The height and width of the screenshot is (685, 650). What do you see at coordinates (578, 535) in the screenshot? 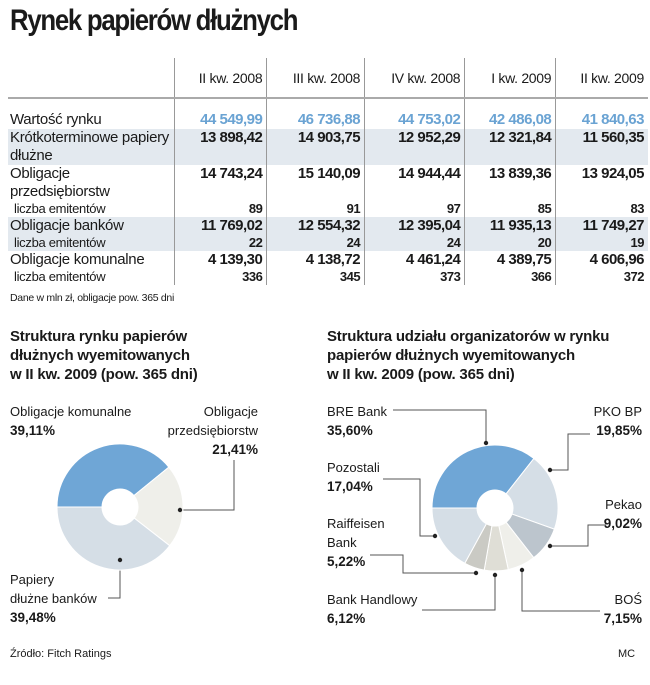
I see `leader-pekao` at bounding box center [578, 535].